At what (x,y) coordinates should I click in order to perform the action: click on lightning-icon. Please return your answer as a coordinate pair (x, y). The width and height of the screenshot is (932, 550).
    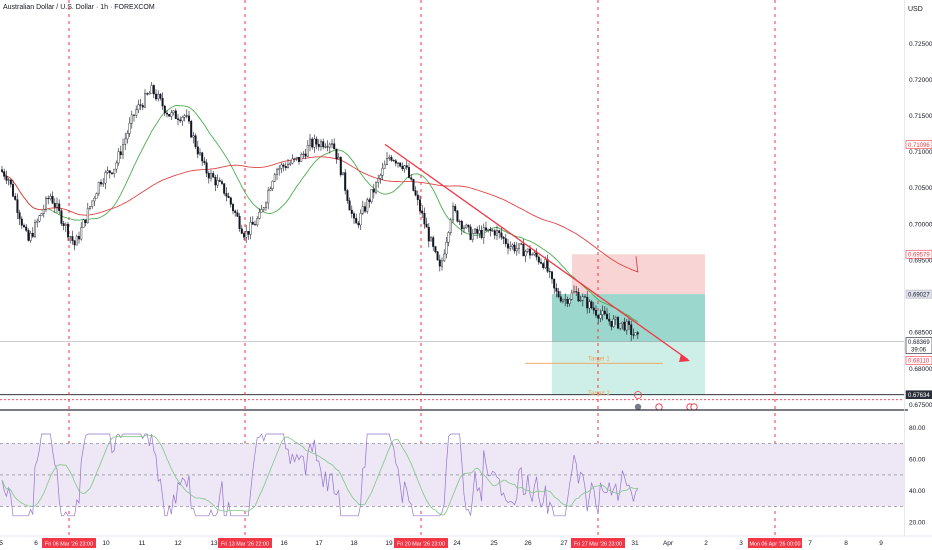
    Looking at the image, I should click on (638, 395).